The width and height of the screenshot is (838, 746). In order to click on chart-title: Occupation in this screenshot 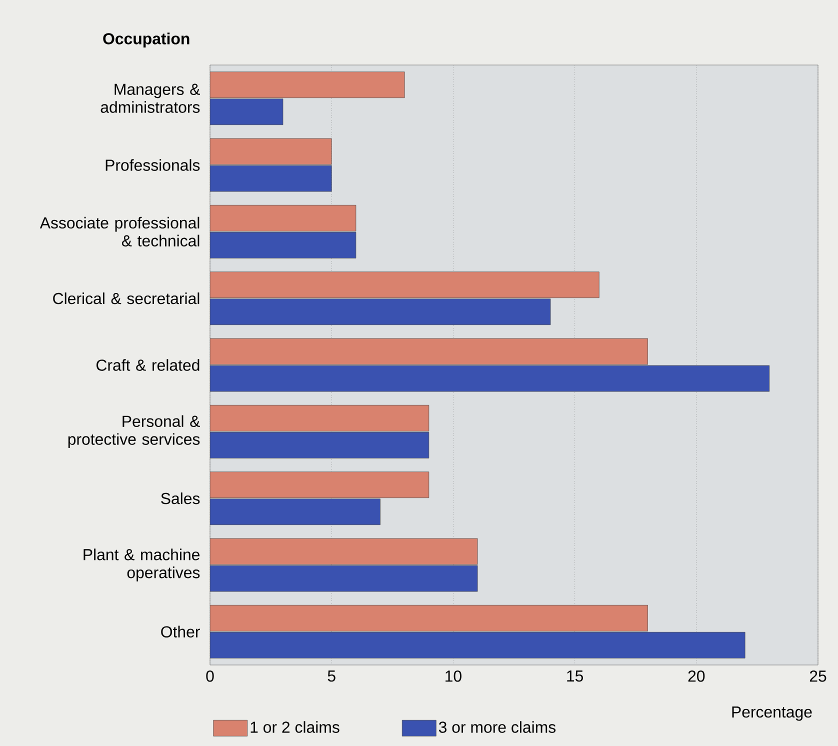, I will do `click(146, 40)`.